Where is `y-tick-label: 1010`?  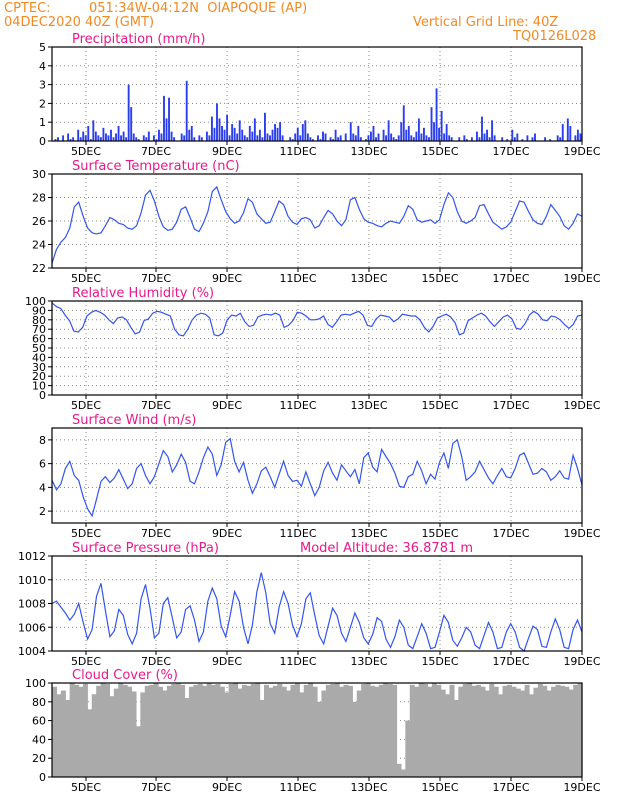
y-tick-label: 1010 is located at coordinates (32, 580).